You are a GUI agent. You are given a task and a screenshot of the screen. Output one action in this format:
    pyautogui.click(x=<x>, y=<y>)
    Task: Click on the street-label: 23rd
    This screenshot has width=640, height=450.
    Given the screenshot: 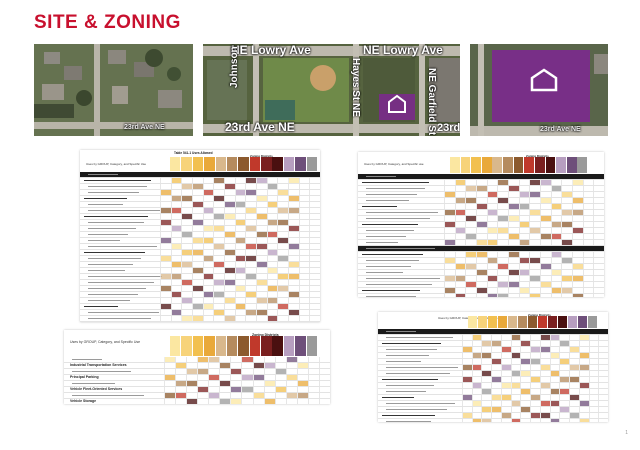 What is the action you would take?
    pyautogui.click(x=448, y=128)
    